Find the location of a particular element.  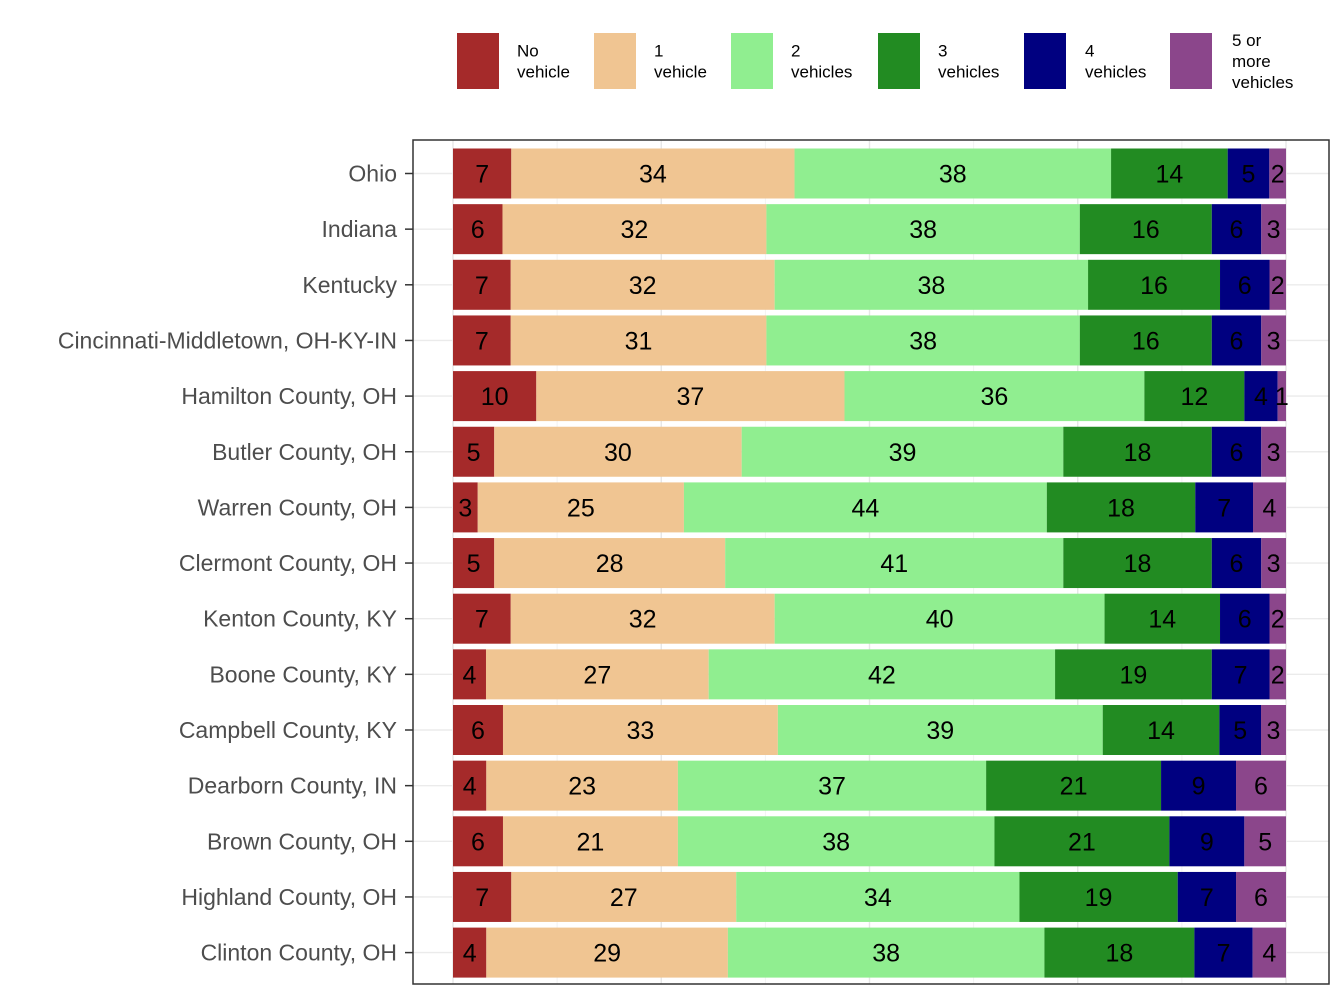

bar-value-label: 37 is located at coordinates (832, 787).